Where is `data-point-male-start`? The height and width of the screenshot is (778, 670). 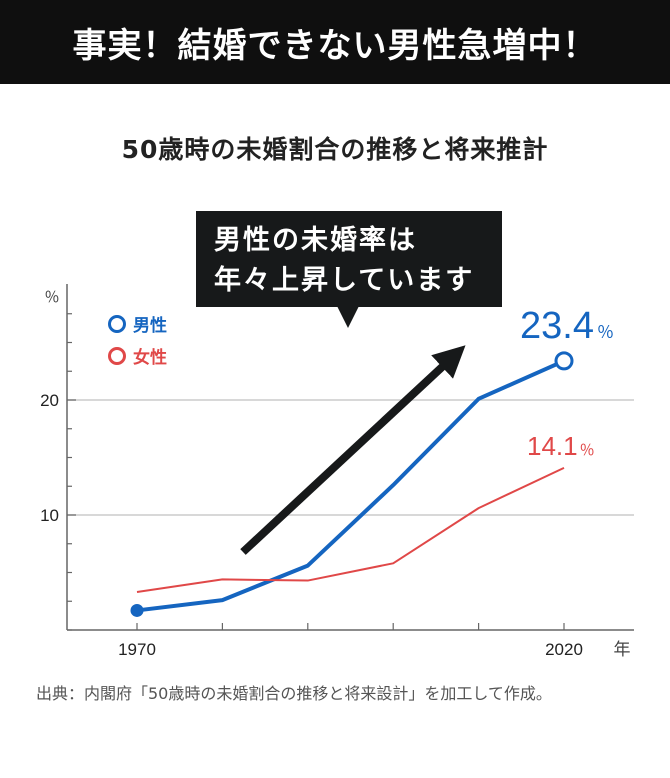 data-point-male-start is located at coordinates (137, 610).